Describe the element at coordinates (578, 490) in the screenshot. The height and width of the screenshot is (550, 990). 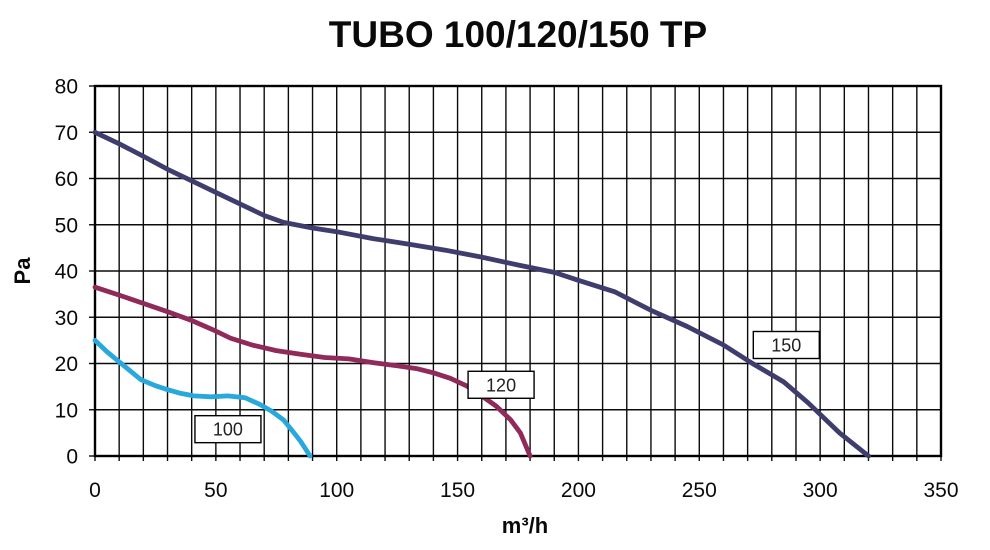
I see `x-tick-label: 200` at that location.